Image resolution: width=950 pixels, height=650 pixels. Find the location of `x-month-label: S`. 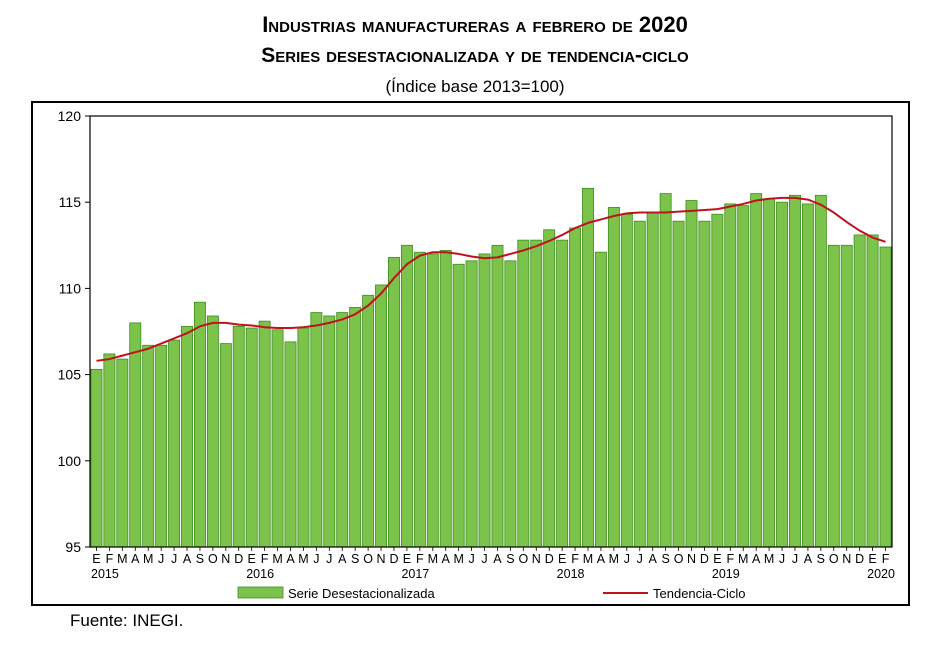

x-month-label: S is located at coordinates (200, 559).